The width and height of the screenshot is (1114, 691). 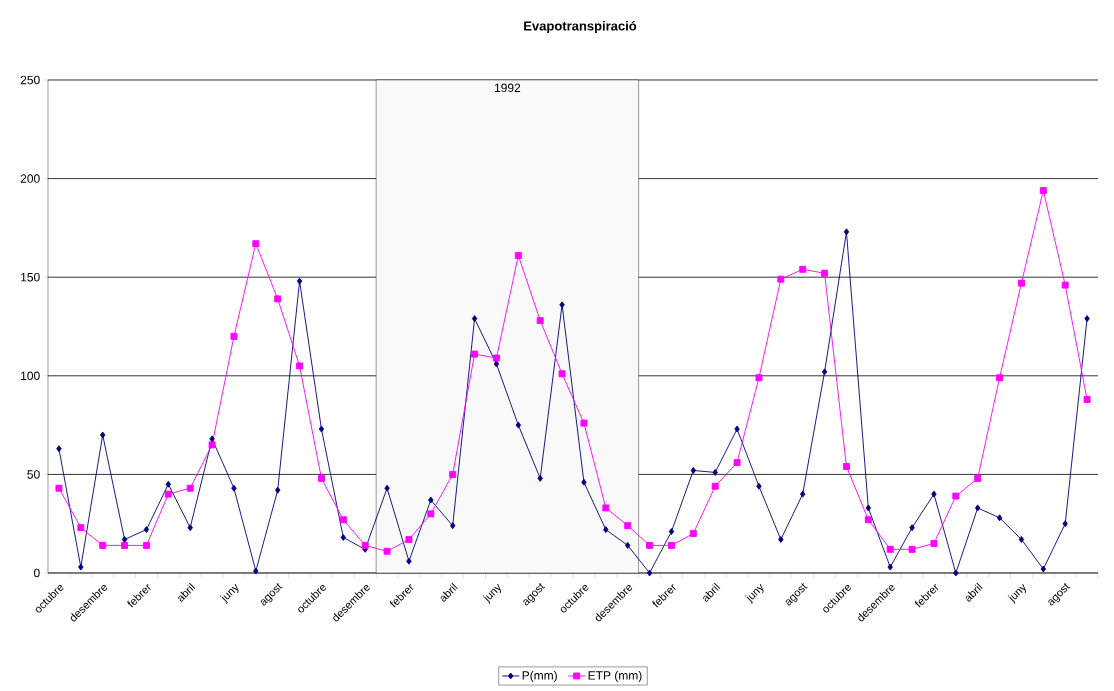 I want to click on y-tick-label: 0, so click(x=37, y=573).